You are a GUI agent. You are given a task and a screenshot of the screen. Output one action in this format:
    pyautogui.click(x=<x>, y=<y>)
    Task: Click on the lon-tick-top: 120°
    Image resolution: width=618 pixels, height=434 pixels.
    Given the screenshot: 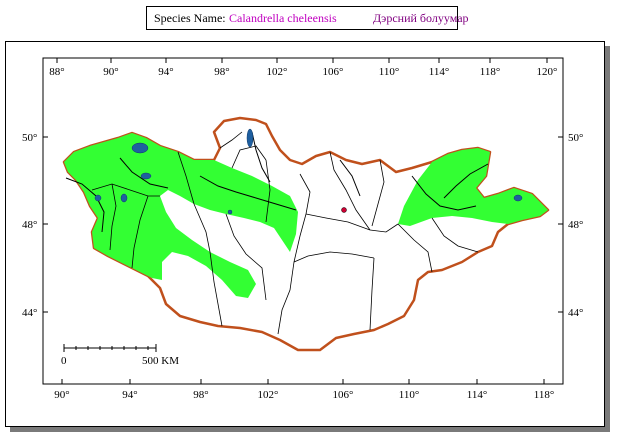 What is the action you would take?
    pyautogui.click(x=547, y=72)
    